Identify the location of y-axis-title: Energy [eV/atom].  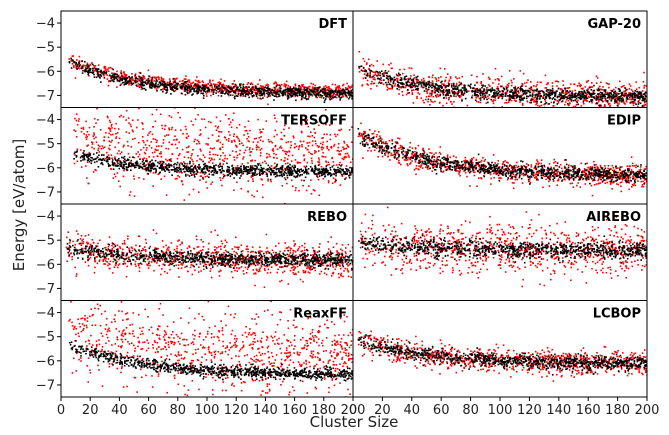
(19, 205).